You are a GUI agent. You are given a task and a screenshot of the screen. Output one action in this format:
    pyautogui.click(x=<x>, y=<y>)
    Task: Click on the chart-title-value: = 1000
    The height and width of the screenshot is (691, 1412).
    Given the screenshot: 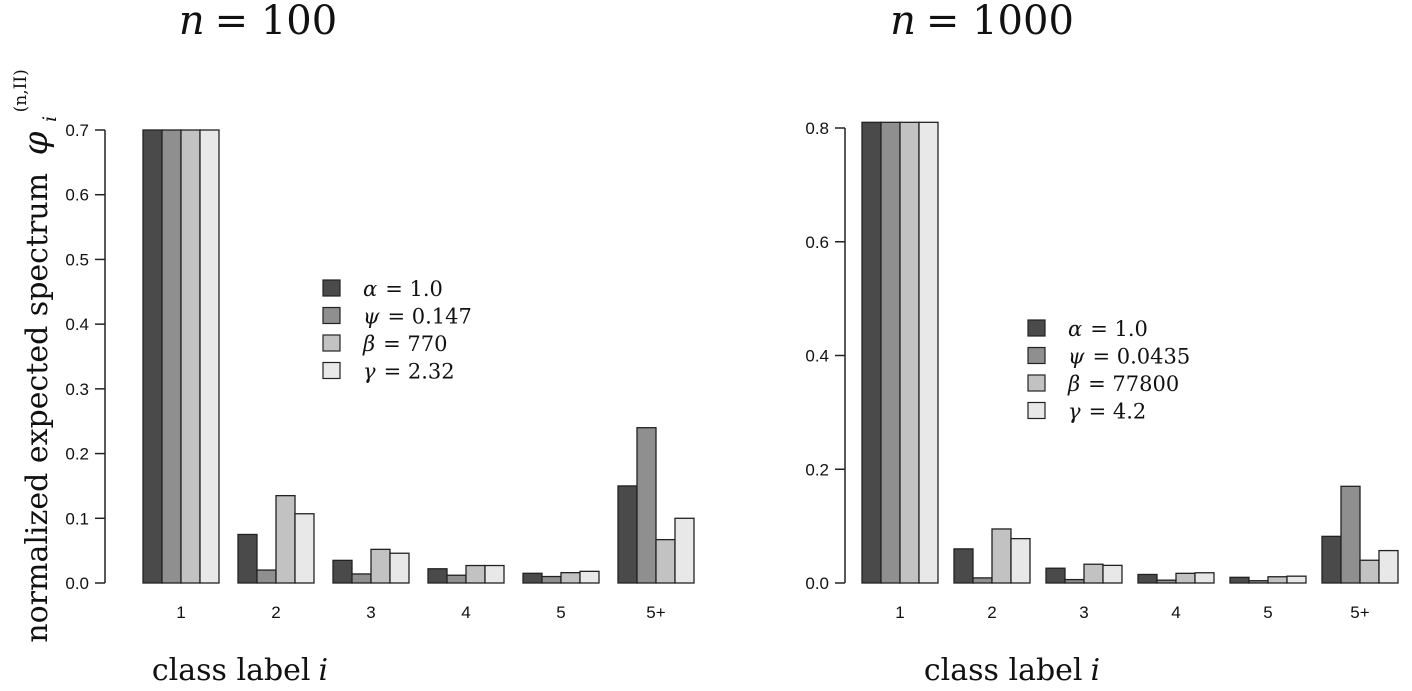 What is the action you would take?
    pyautogui.click(x=1000, y=22)
    